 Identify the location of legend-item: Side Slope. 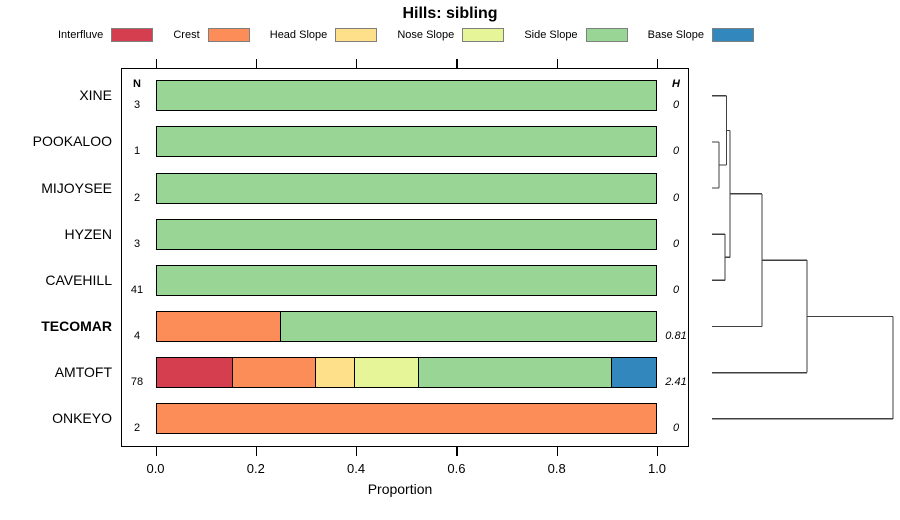
(576, 35).